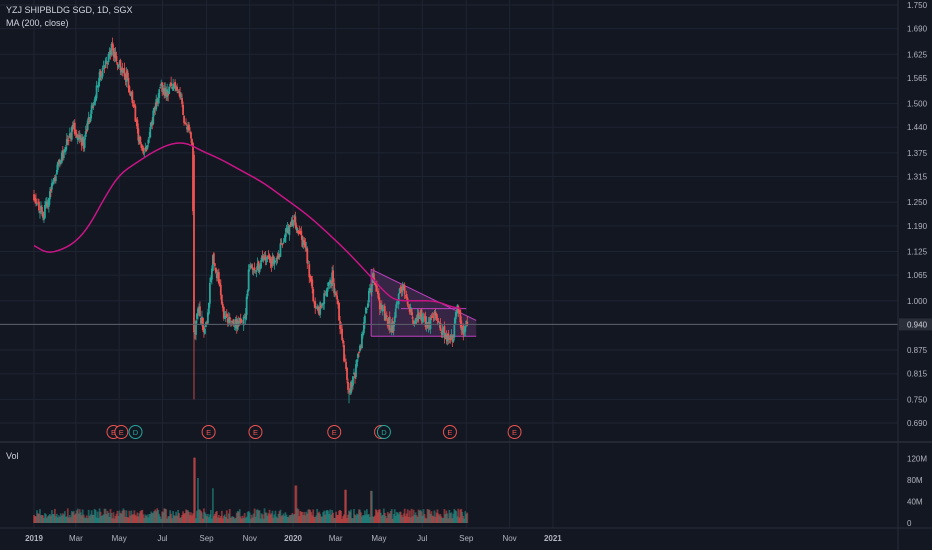  What do you see at coordinates (915, 324) in the screenshot?
I see `last-price-tag` at bounding box center [915, 324].